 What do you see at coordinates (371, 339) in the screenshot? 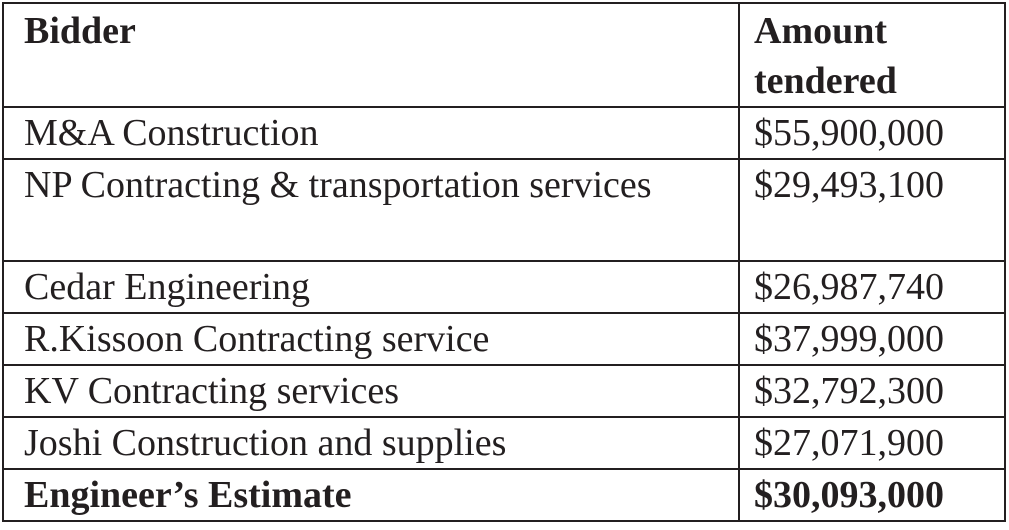
I see `bidder-cell: R.Kissoon Contracting service` at bounding box center [371, 339].